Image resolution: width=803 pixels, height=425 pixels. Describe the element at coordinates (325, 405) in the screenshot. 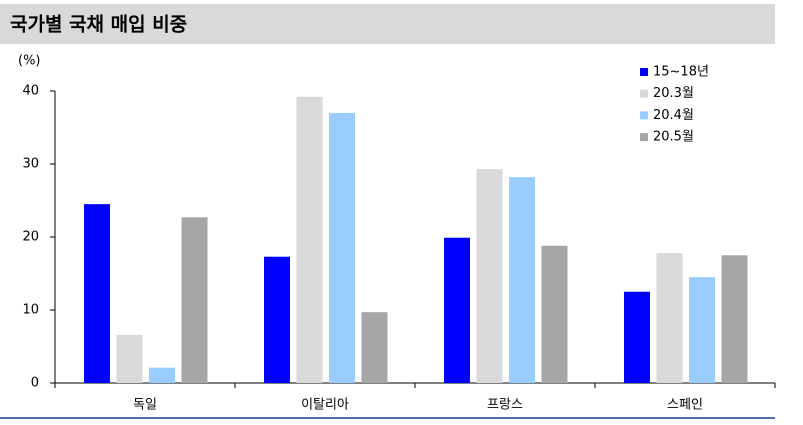

I see `x-tick-label: 이탈리아` at that location.